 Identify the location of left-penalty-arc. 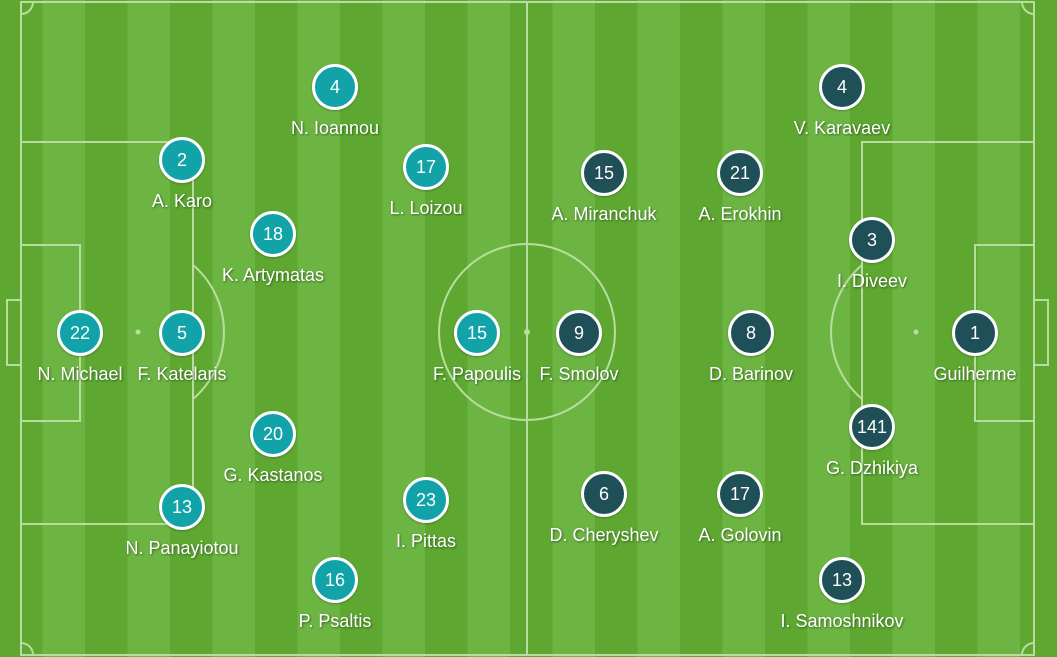
(208, 332).